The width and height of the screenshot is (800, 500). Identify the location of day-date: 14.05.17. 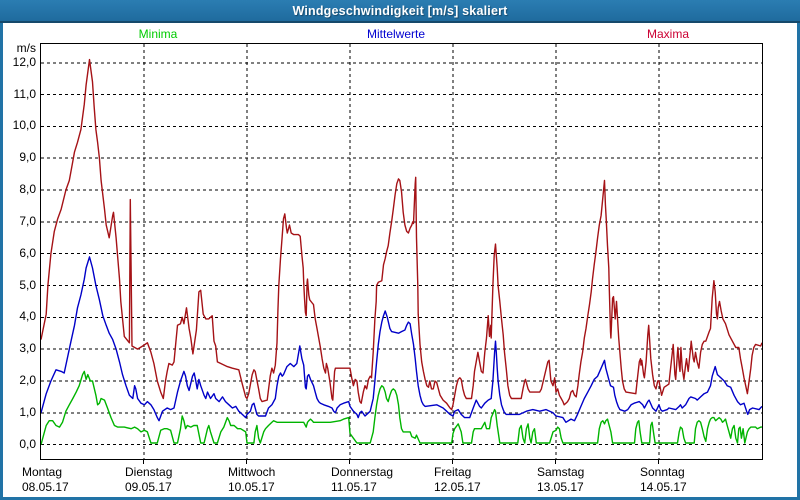
(663, 487).